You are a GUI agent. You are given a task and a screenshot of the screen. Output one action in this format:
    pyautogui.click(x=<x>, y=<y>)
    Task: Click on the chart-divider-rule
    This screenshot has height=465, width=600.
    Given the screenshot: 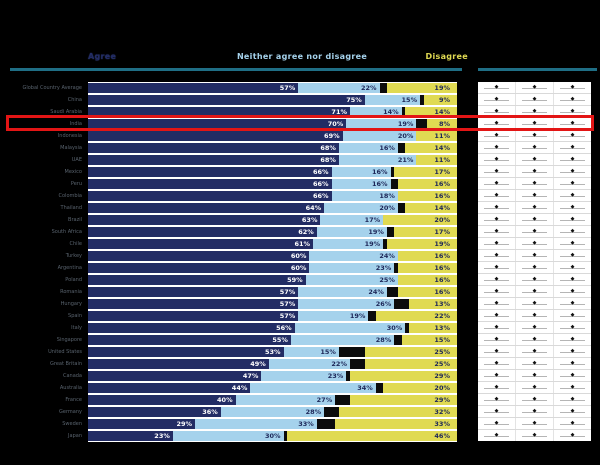 What is the action you would take?
    pyautogui.click(x=236, y=69)
    